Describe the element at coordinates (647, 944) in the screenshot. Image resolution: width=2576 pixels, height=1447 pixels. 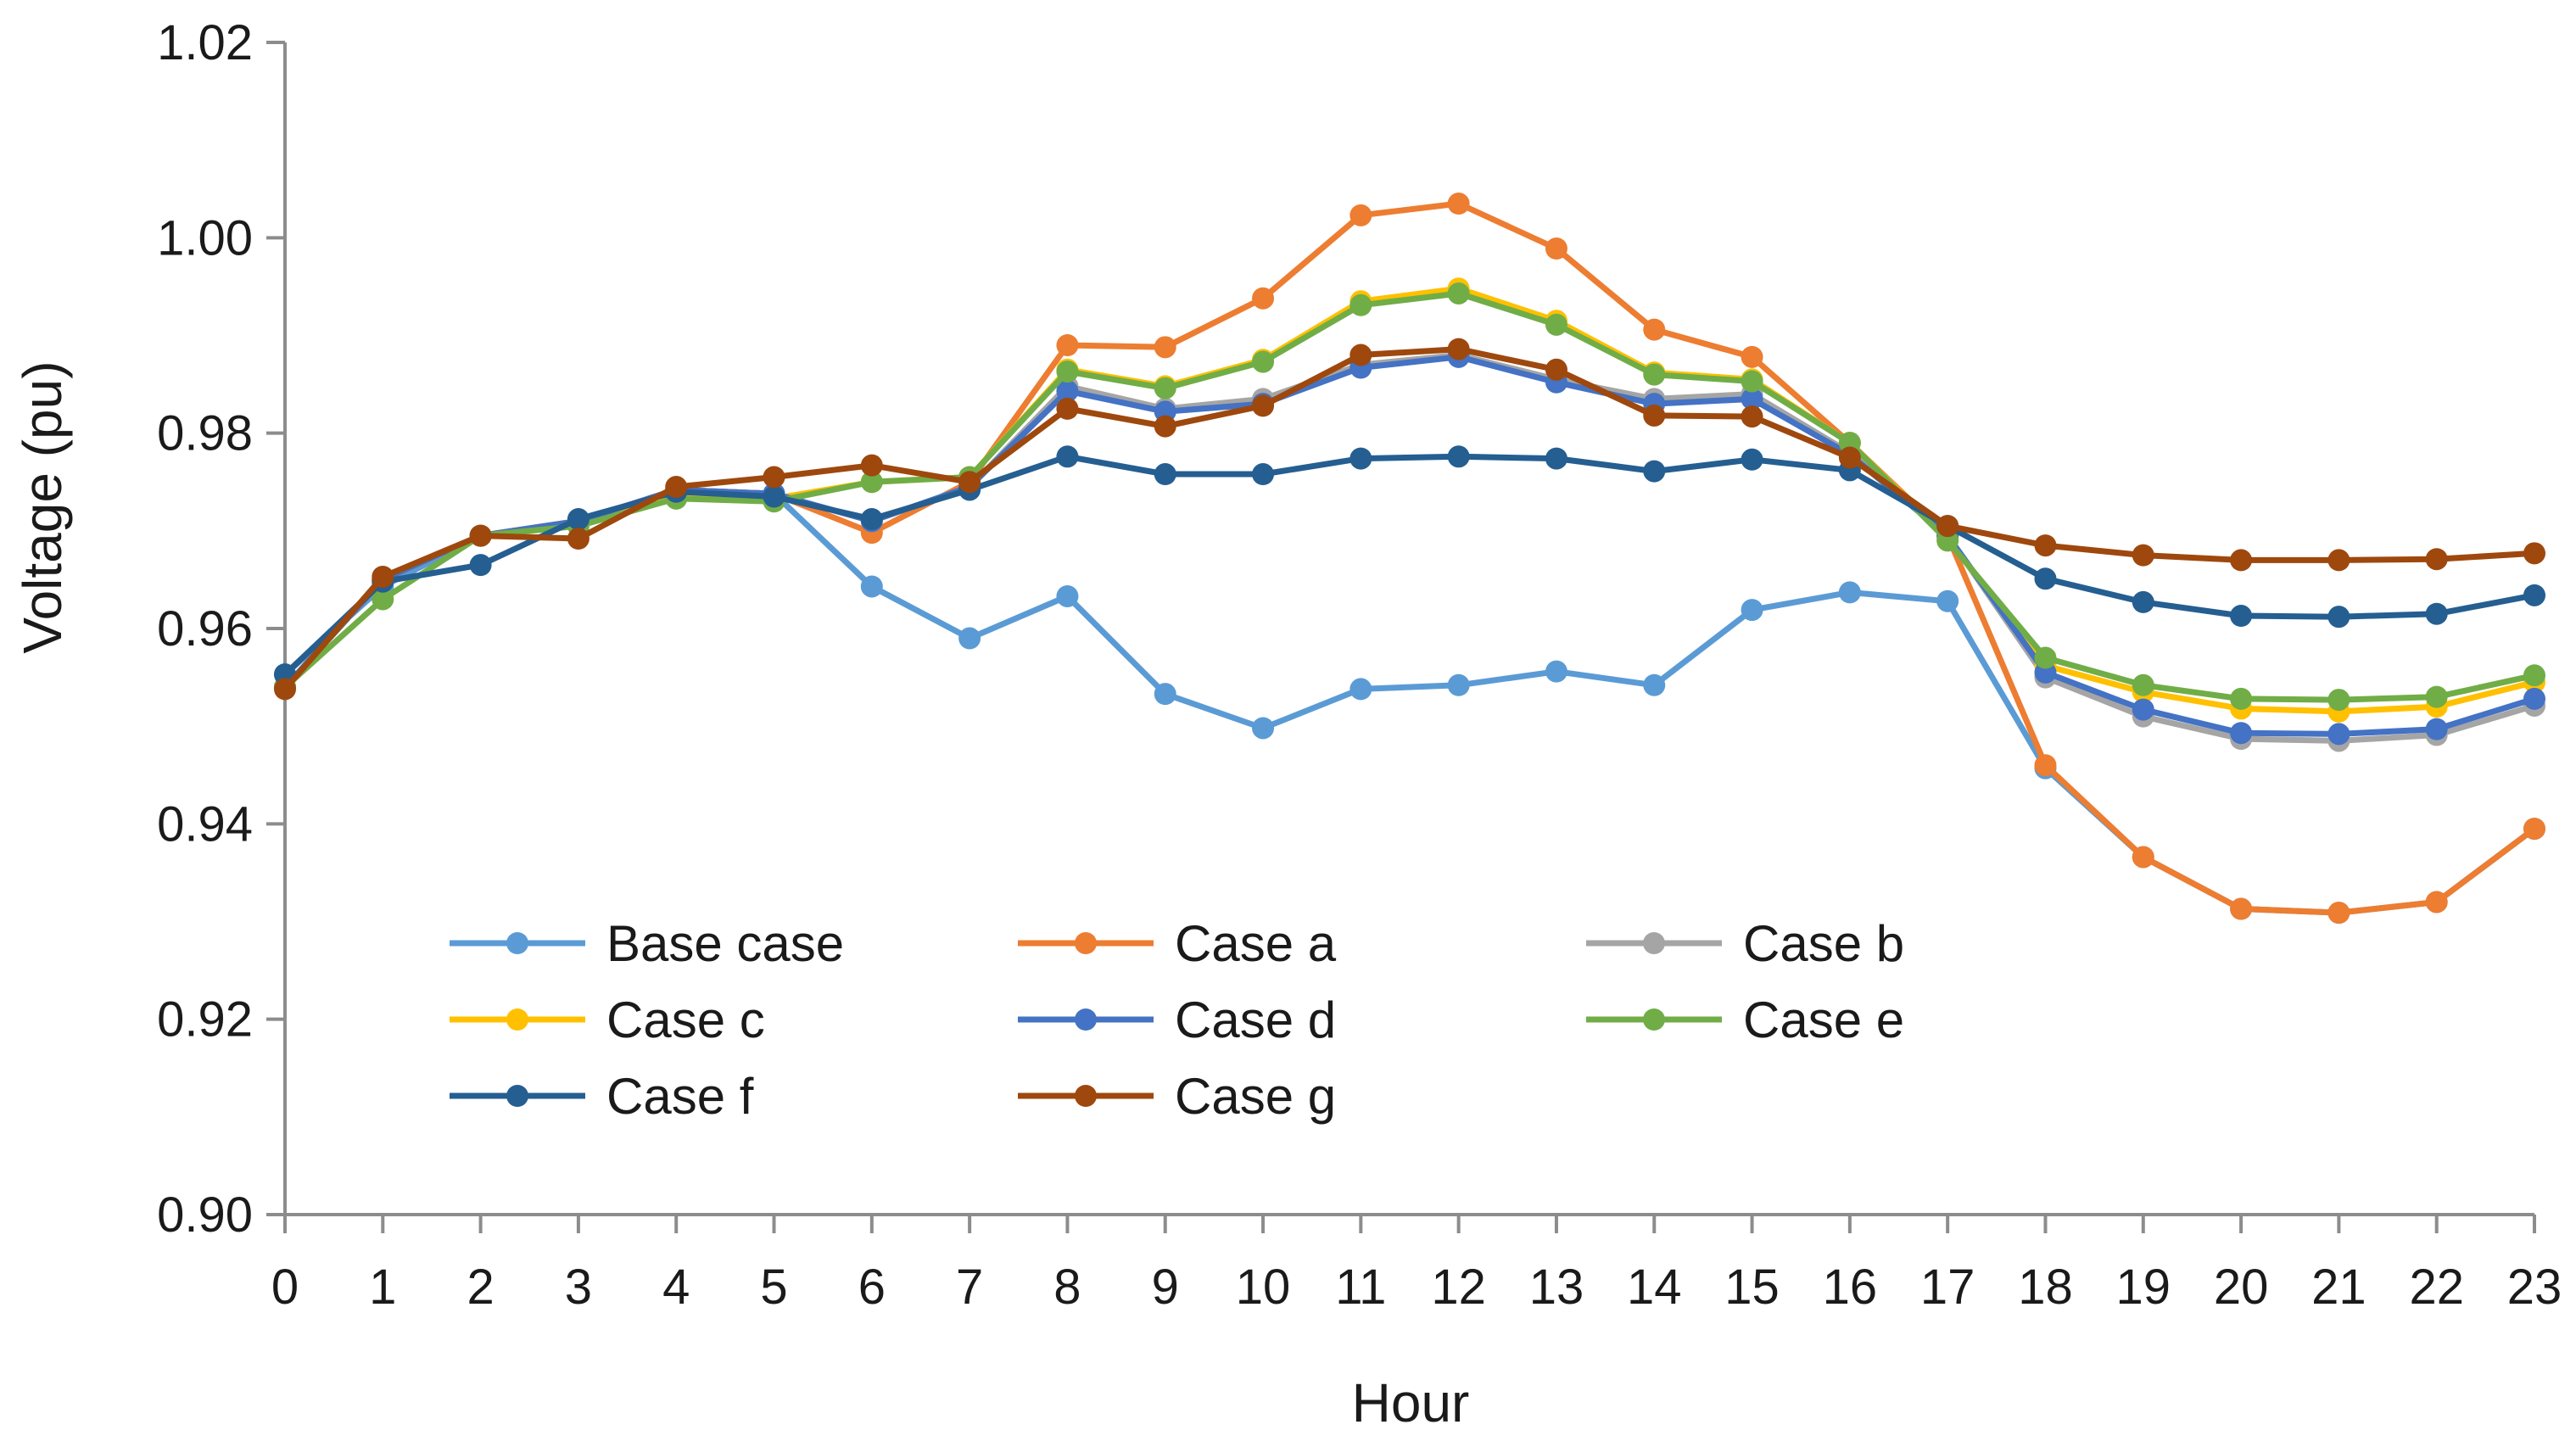
I see `legend-item: Base case` at that location.